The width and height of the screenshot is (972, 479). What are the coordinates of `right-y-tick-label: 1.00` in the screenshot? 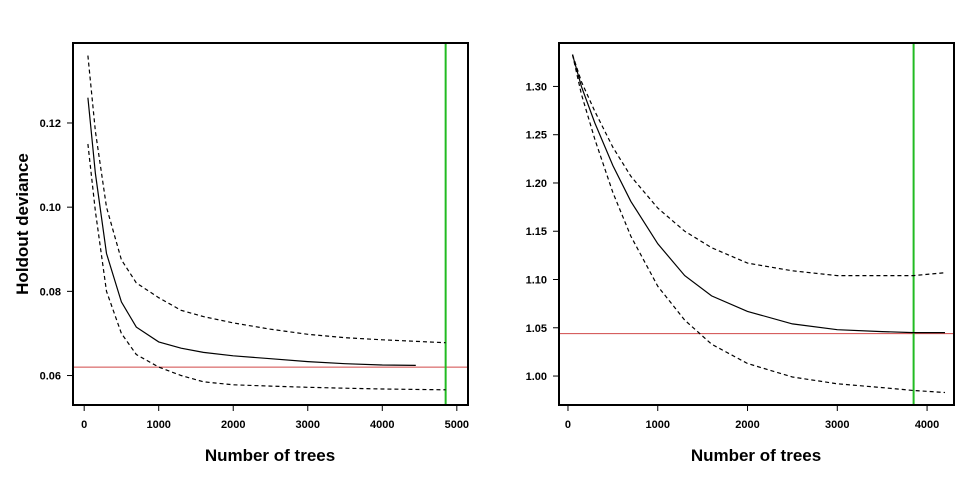 It's located at (536, 377).